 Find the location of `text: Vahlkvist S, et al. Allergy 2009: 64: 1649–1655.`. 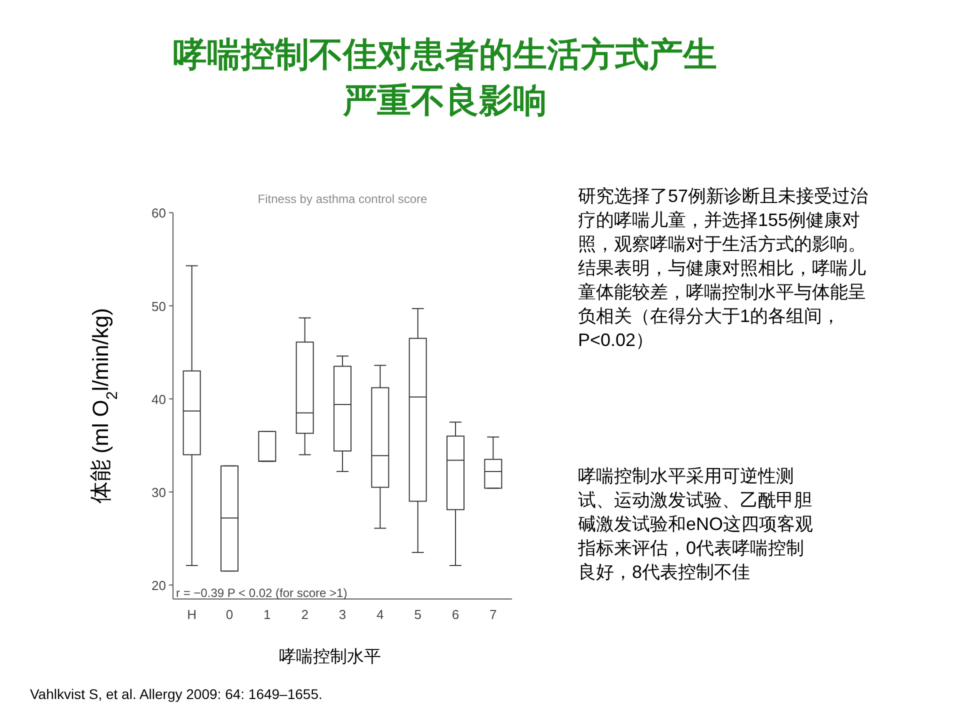

text: Vahlkvist S, et al. Allergy 2009: 64: 1649–1655. is located at coordinates (176, 694).